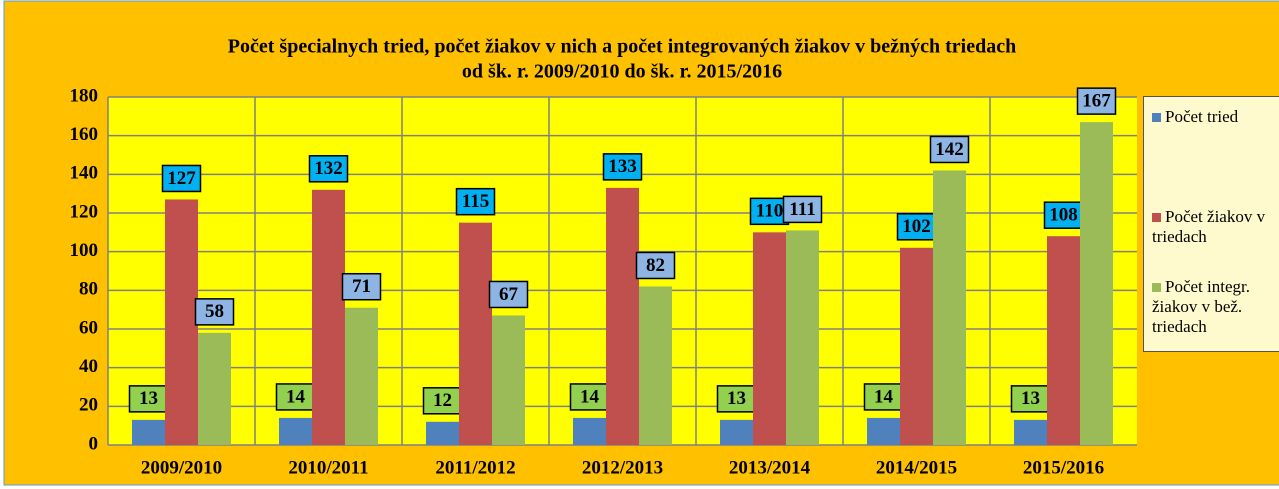  I want to click on x-tick-label: 2010/2011, so click(328, 467).